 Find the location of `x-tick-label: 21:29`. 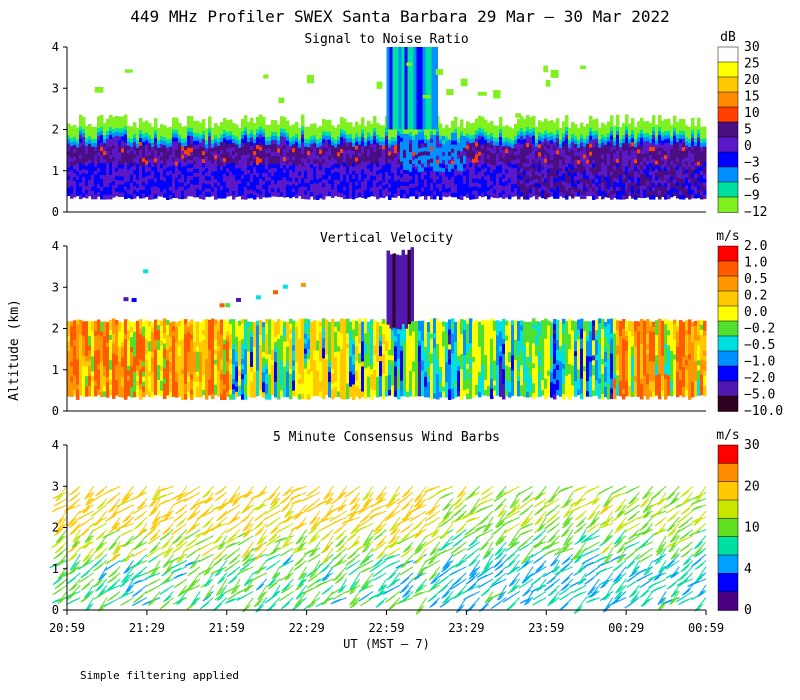

x-tick-label: 21:29 is located at coordinates (147, 628).